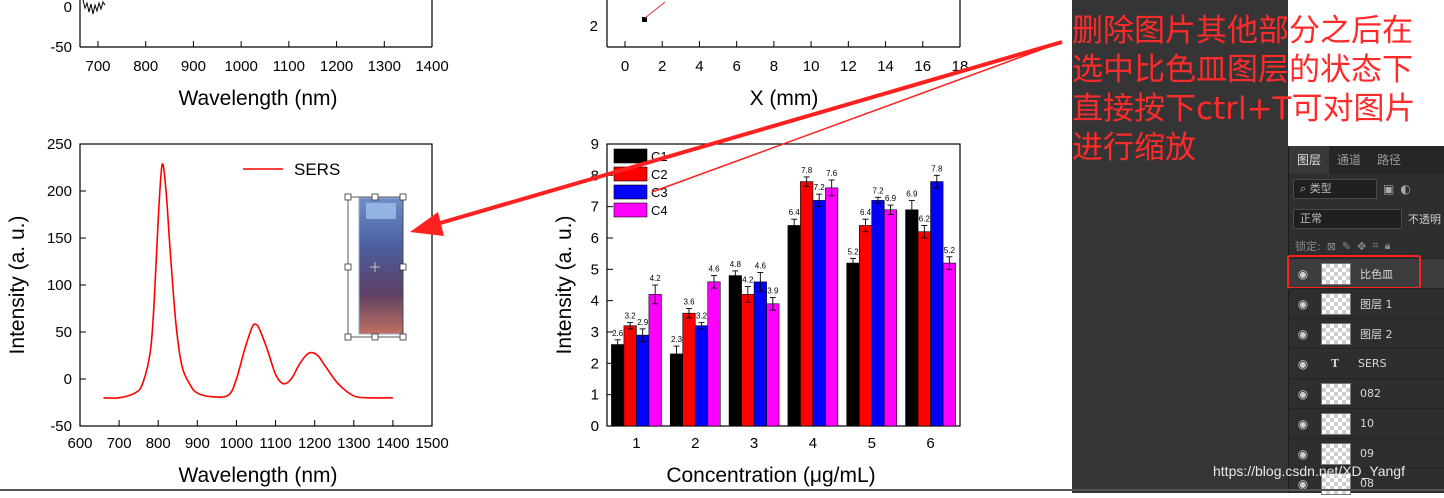  Describe the element at coordinates (754, 443) in the screenshot. I see `bar-chart-xtick: 3` at that location.